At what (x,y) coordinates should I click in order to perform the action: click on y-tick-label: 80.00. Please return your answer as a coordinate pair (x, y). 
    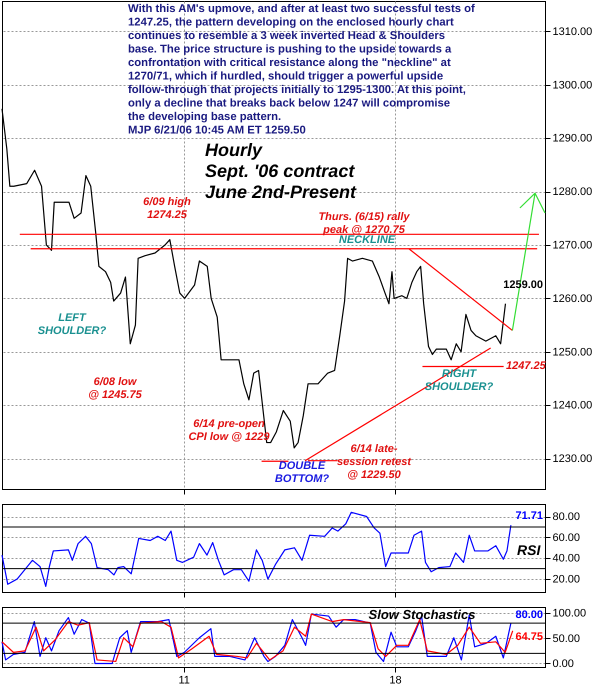
    Looking at the image, I should click on (566, 517).